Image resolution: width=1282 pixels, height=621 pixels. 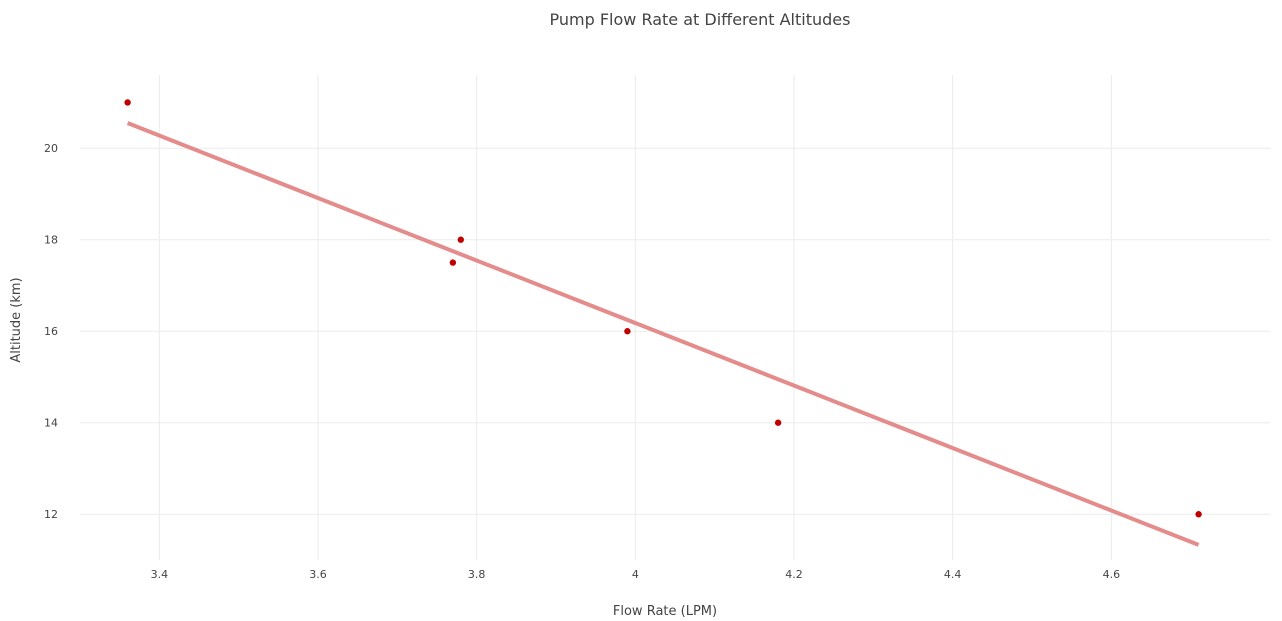 What do you see at coordinates (477, 574) in the screenshot?
I see `x-tick-label-2: 3.8` at bounding box center [477, 574].